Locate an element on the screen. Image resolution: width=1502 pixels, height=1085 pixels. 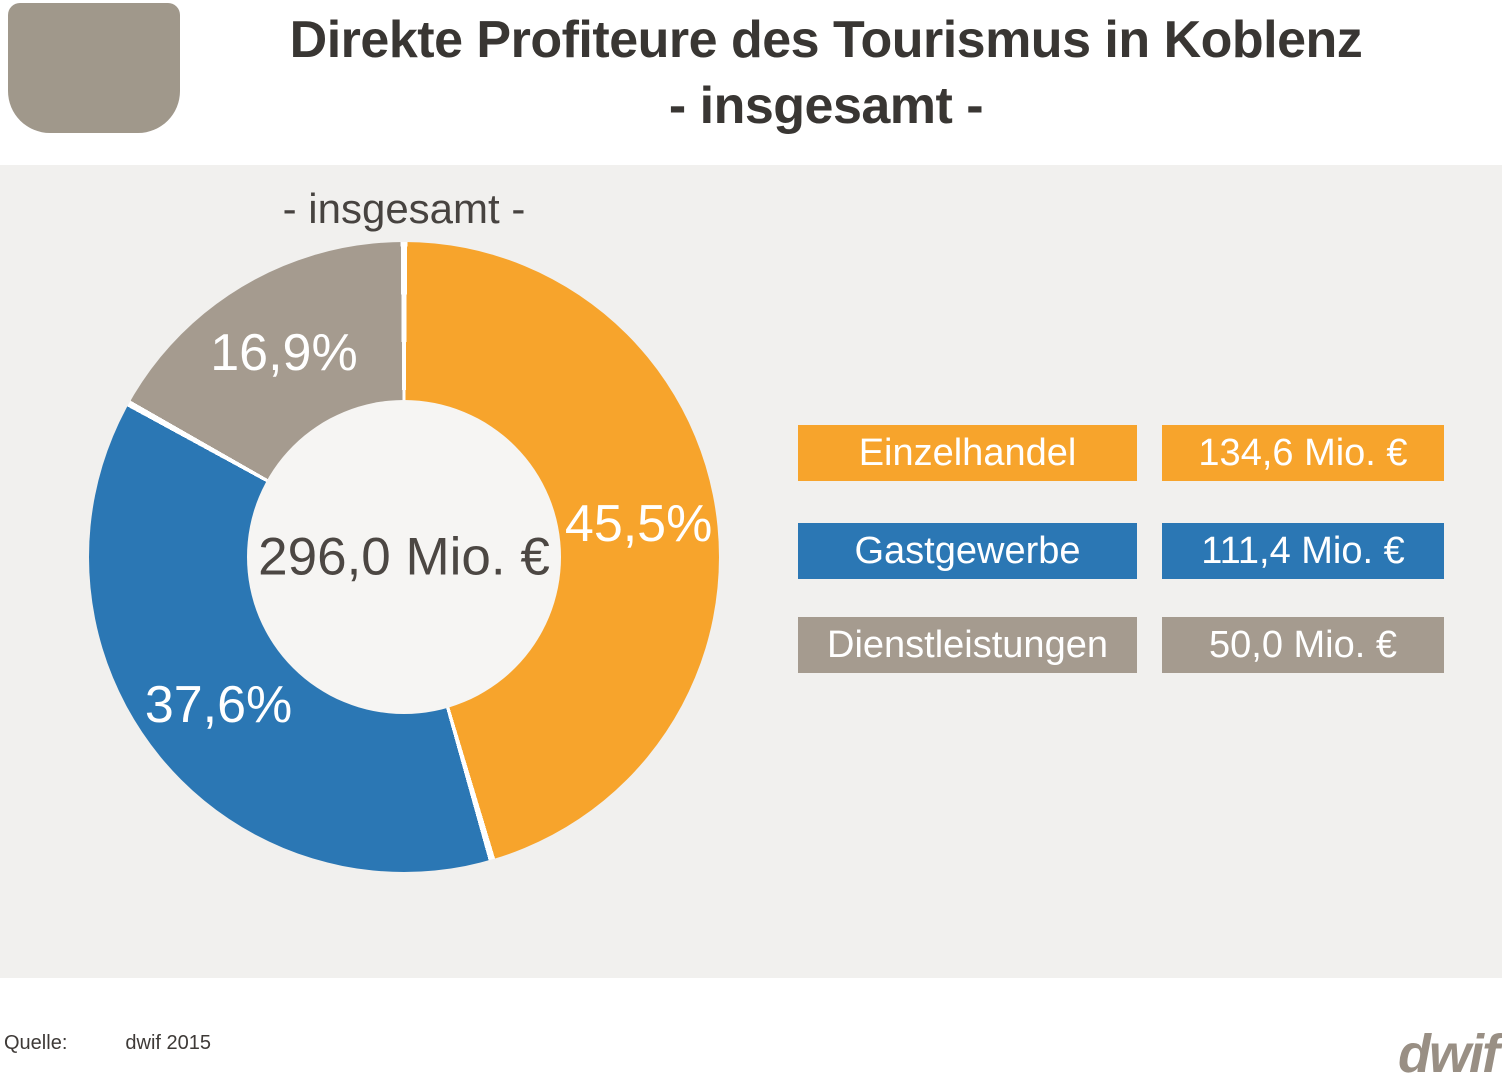
page-title-line2: - insgesamt - is located at coordinates (826, 105).